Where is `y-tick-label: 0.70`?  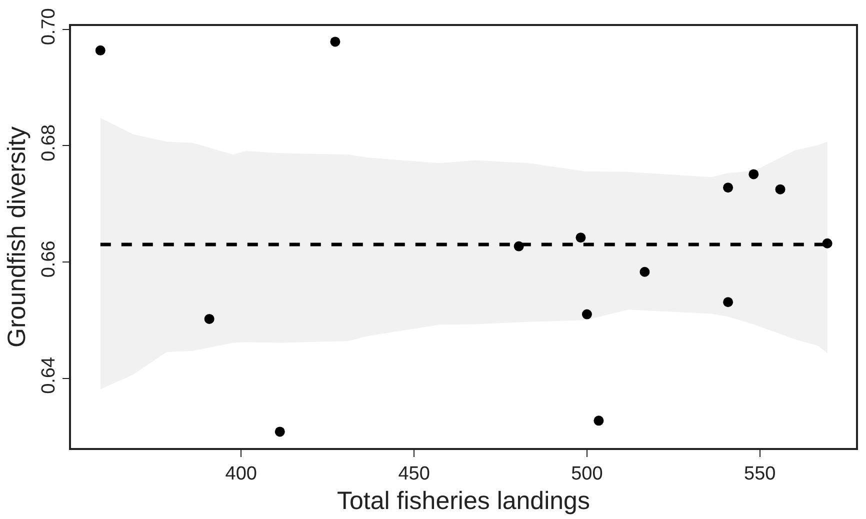
y-tick-label: 0.70 is located at coordinates (49, 27).